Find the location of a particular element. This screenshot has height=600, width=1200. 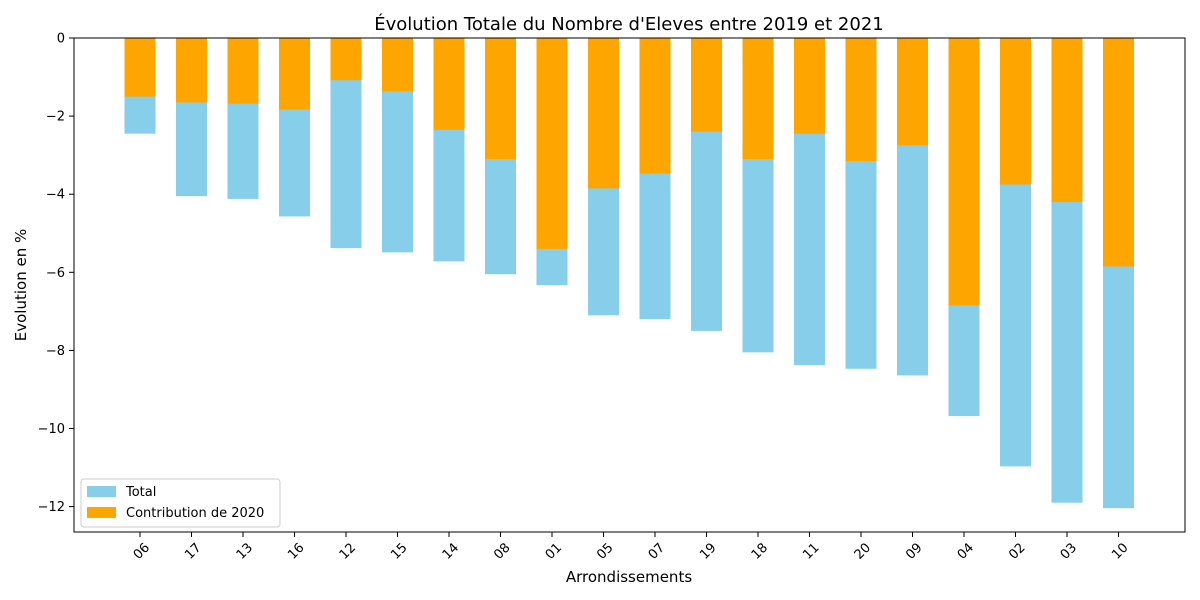

x-tick-label: 03 is located at coordinates (1069, 551).